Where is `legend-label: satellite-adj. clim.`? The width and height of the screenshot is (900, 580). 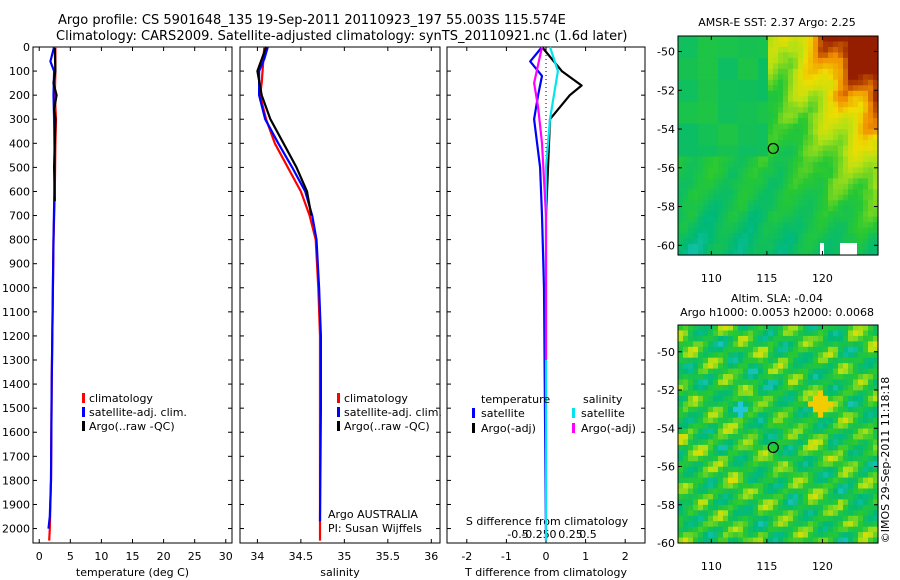 legend-label: satellite-adj. clim. is located at coordinates (138, 412).